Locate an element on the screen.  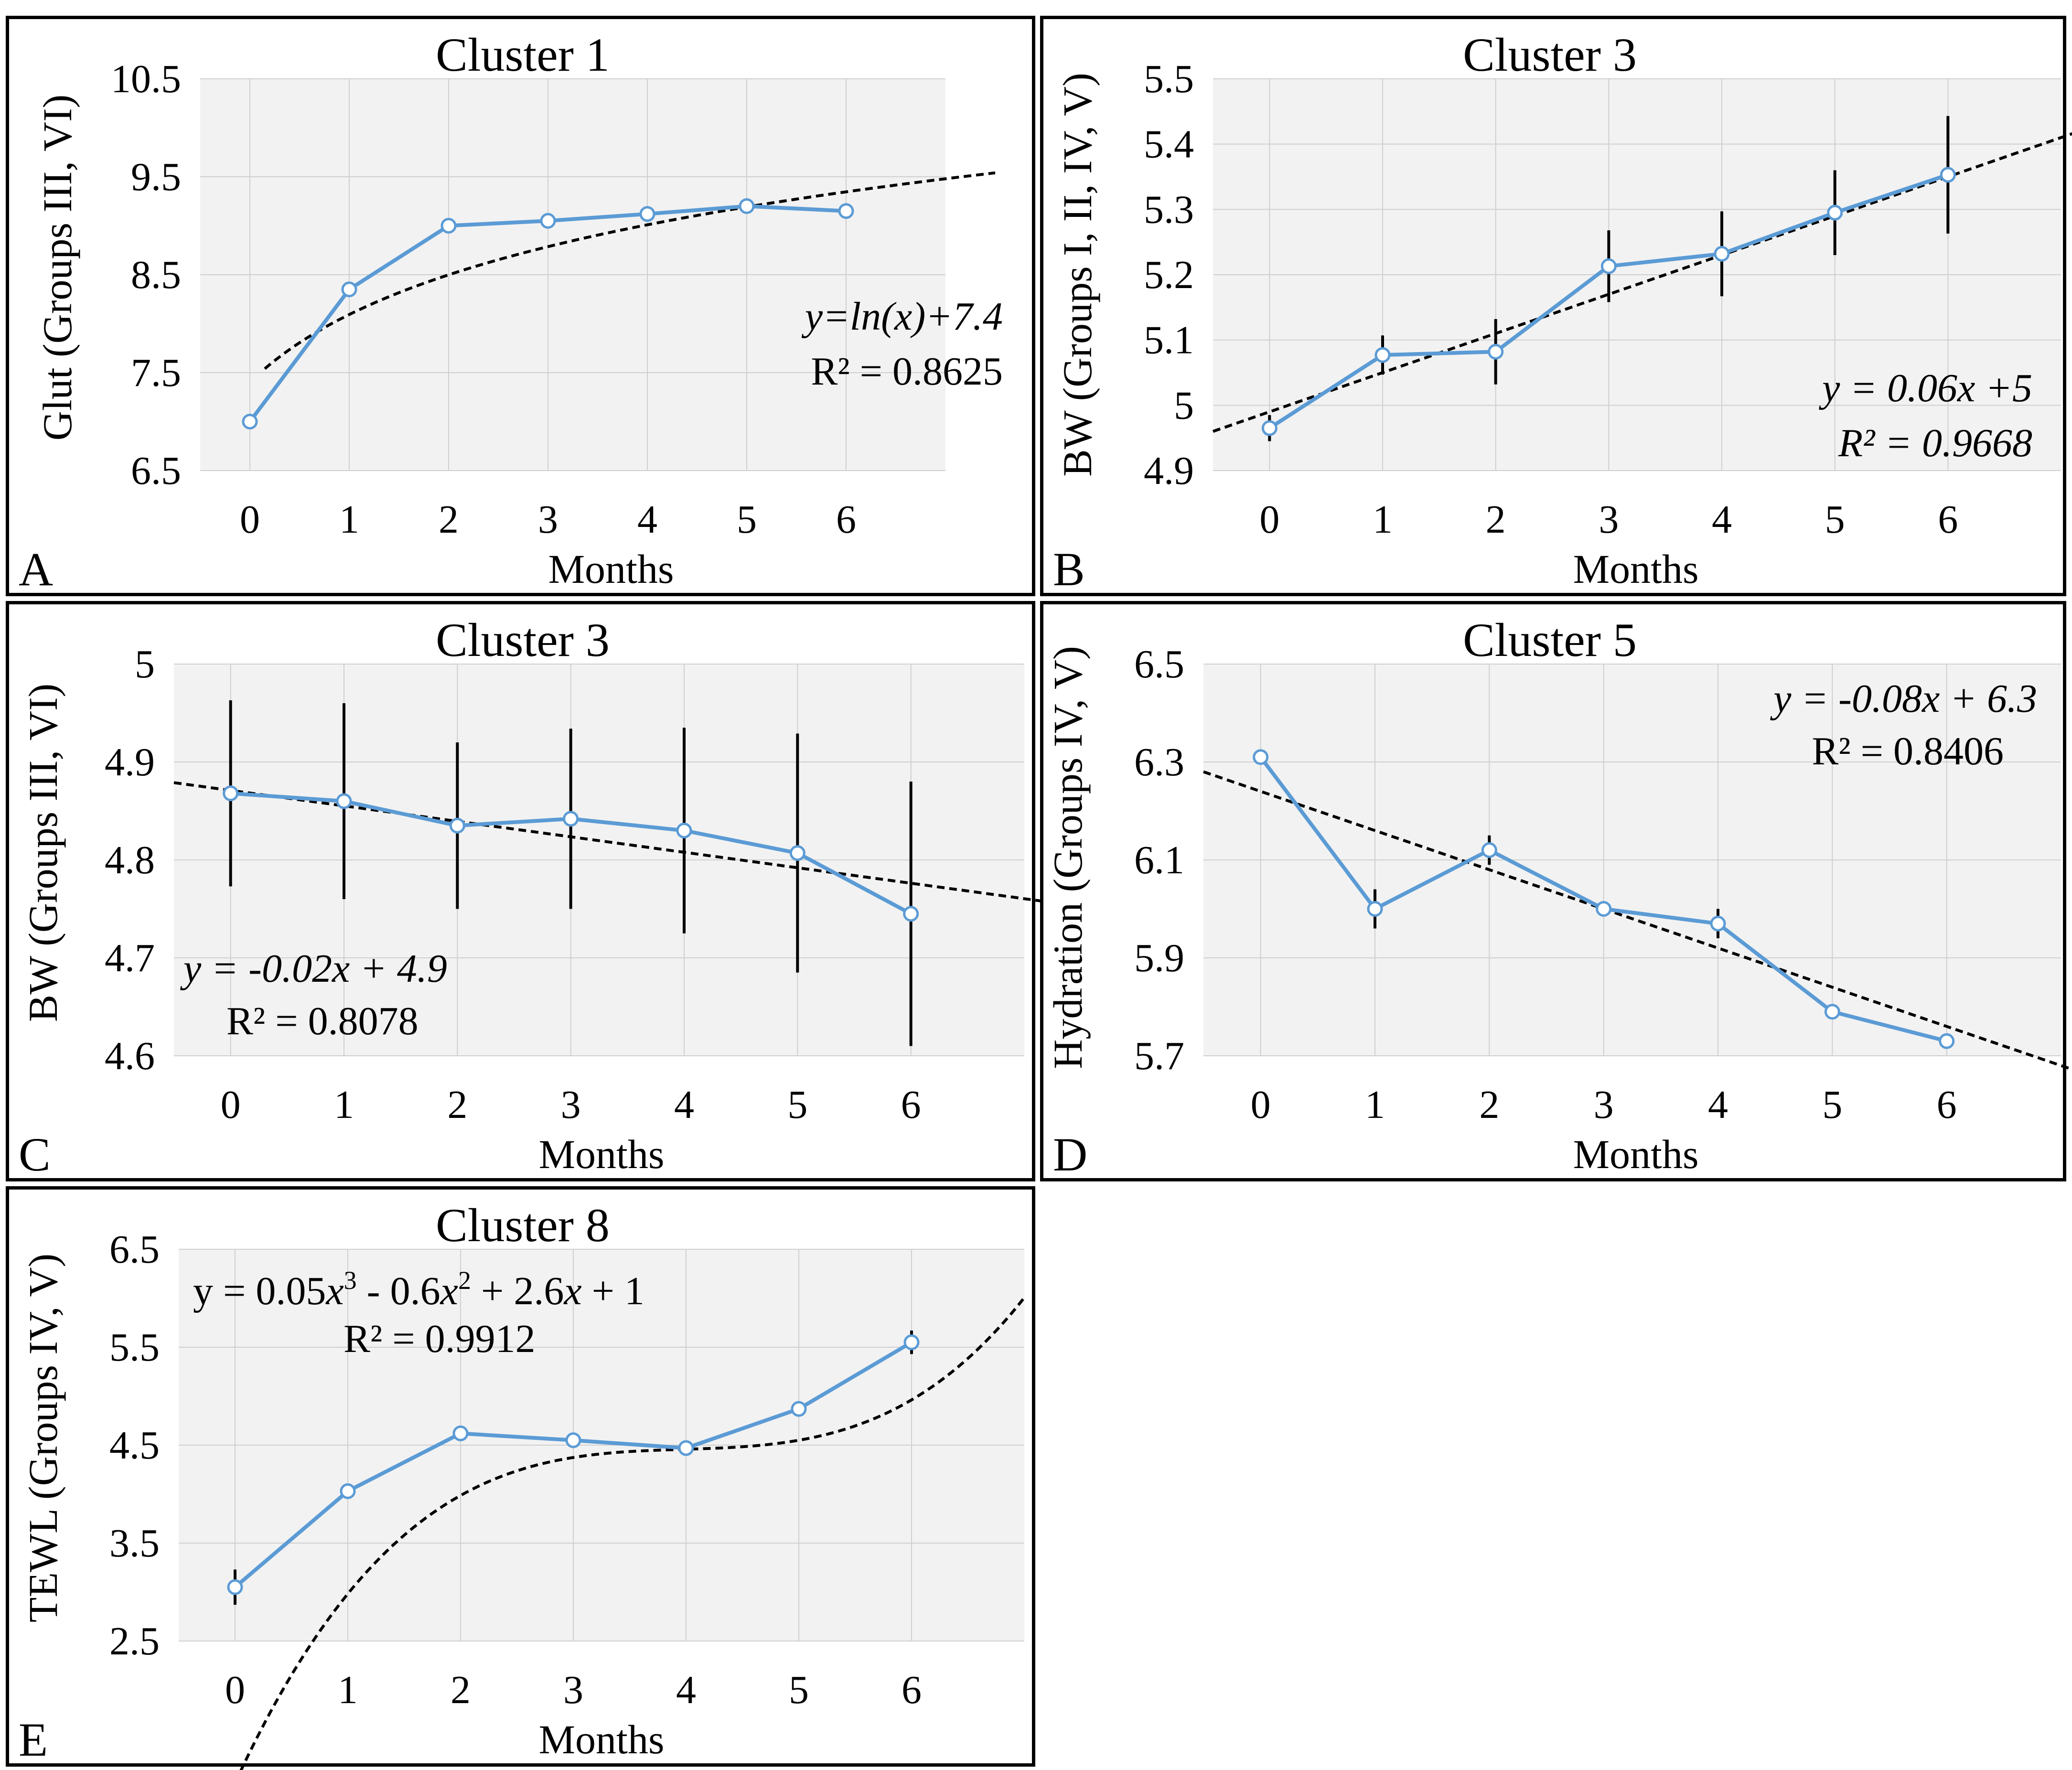
equation-part: 2 is located at coordinates (464, 1281).